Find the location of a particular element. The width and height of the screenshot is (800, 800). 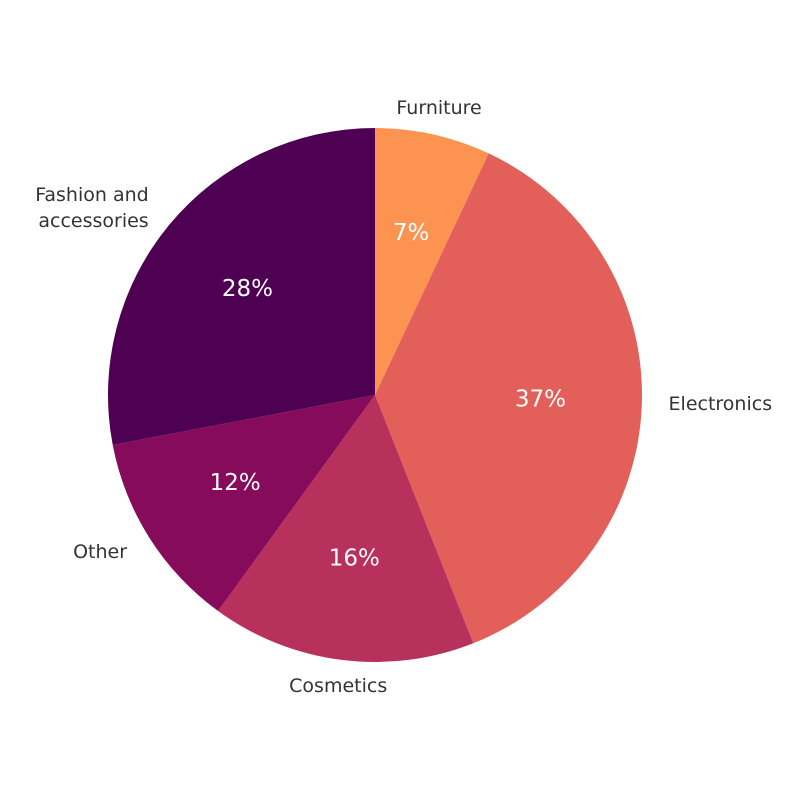

value-label: 28% is located at coordinates (247, 289).